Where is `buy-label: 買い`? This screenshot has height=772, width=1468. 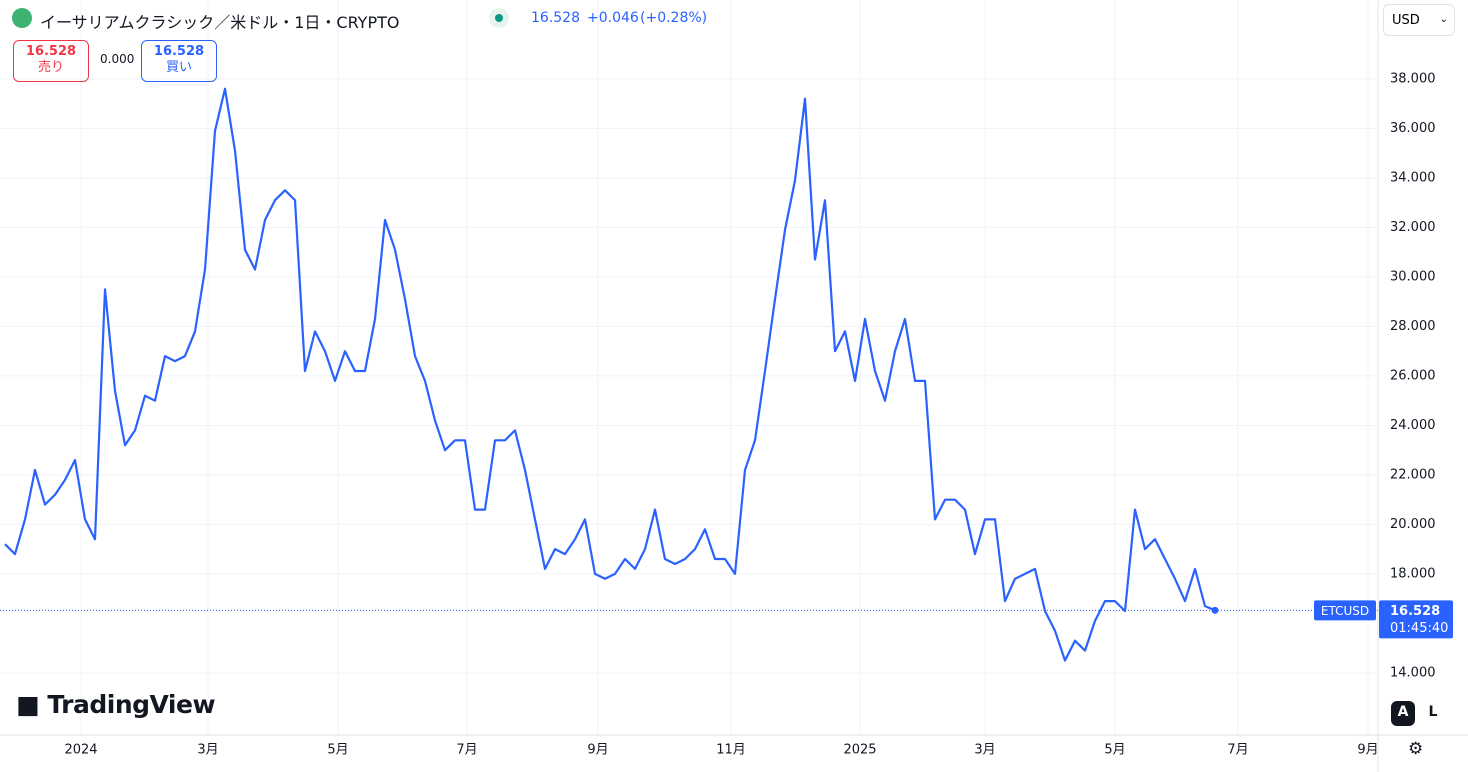 buy-label: 買い is located at coordinates (178, 67).